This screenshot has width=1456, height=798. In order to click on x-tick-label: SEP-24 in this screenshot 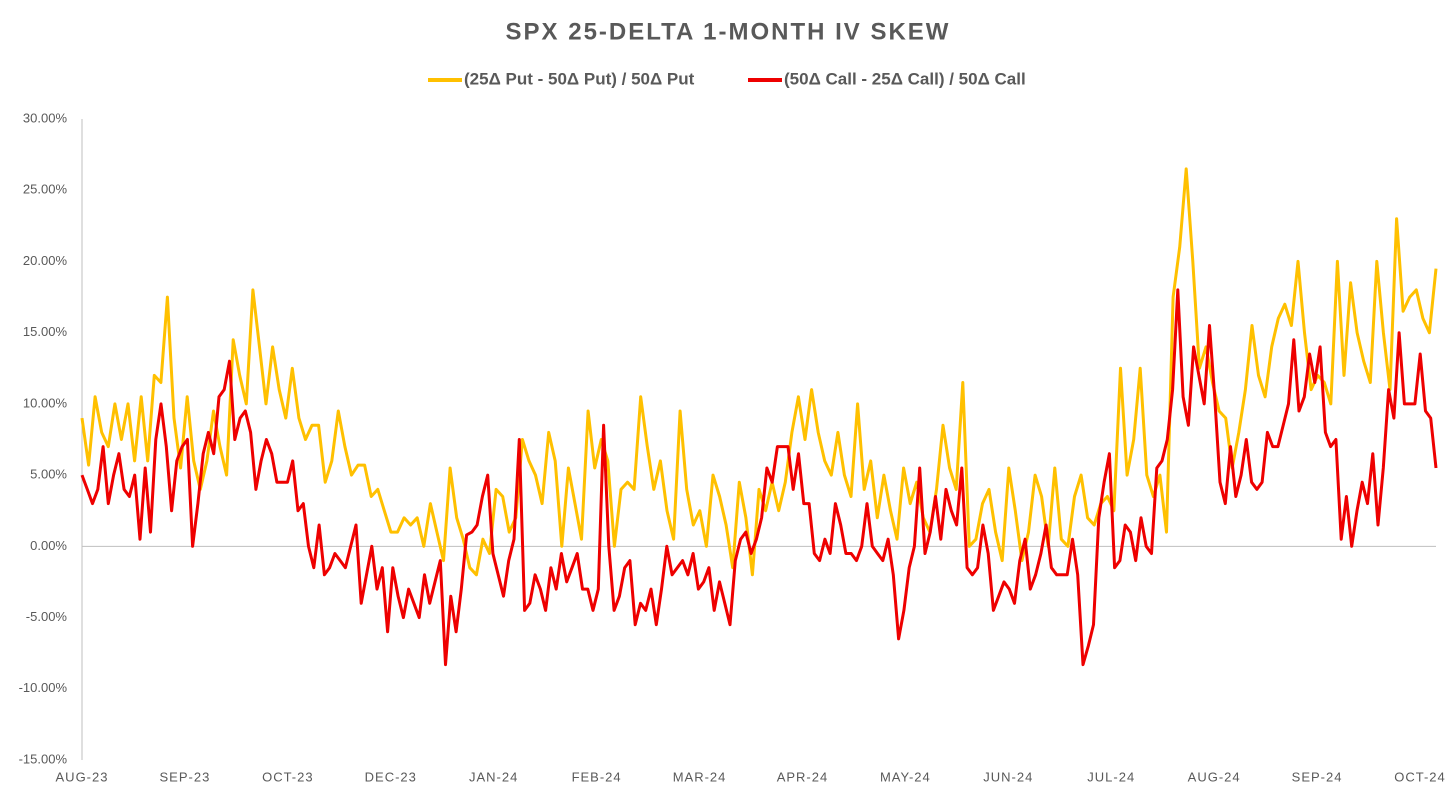, I will do `click(1317, 776)`.